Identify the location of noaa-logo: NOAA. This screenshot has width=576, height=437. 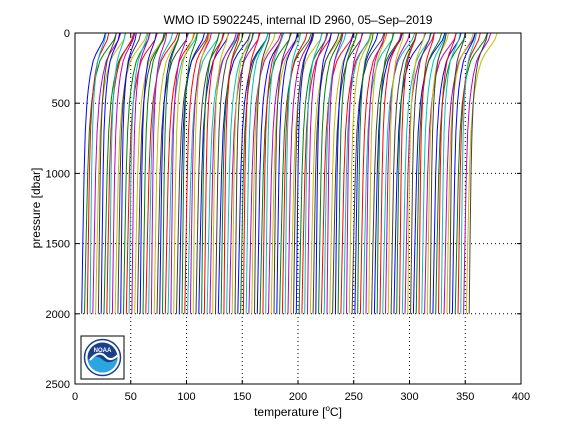
(102, 357).